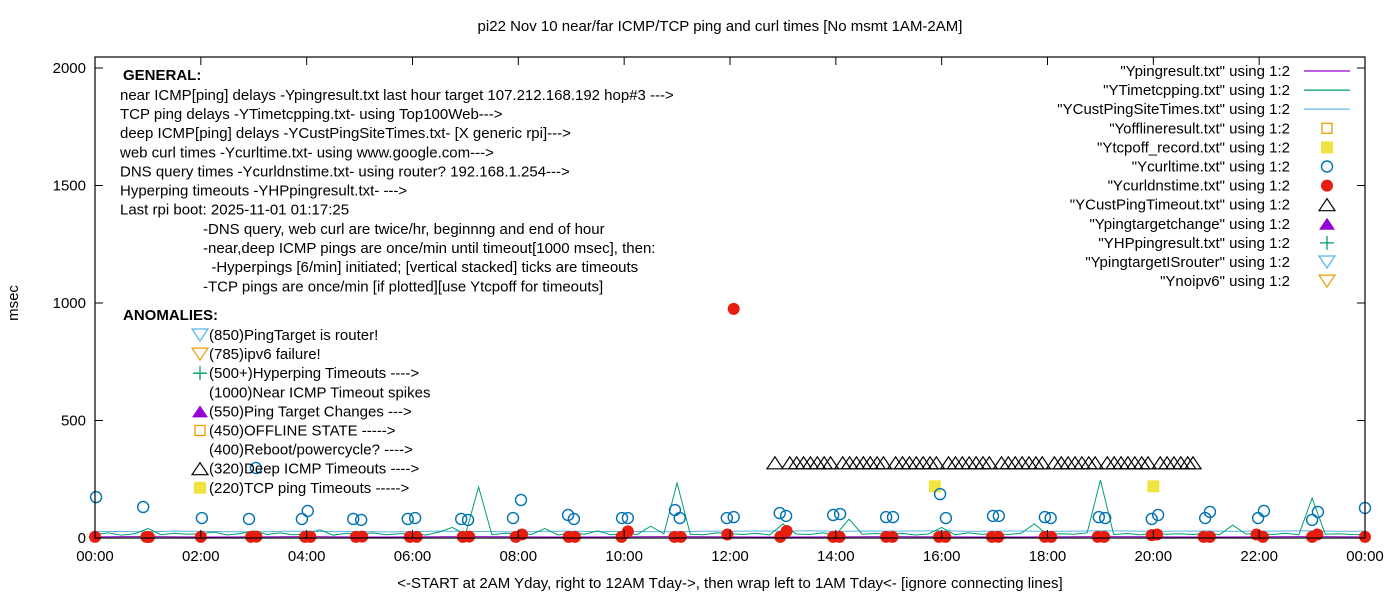 The image size is (1400, 600). I want to click on x-tick-label: 04:00, so click(307, 556).